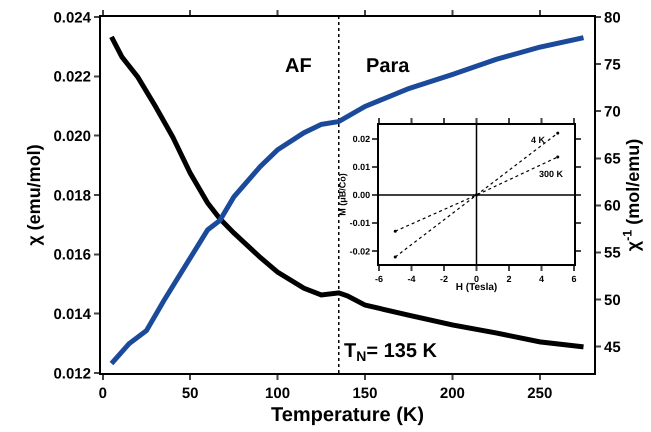 This screenshot has height=432, width=651. I want to click on y-axis-title: M (μB/Co), so click(343, 194).